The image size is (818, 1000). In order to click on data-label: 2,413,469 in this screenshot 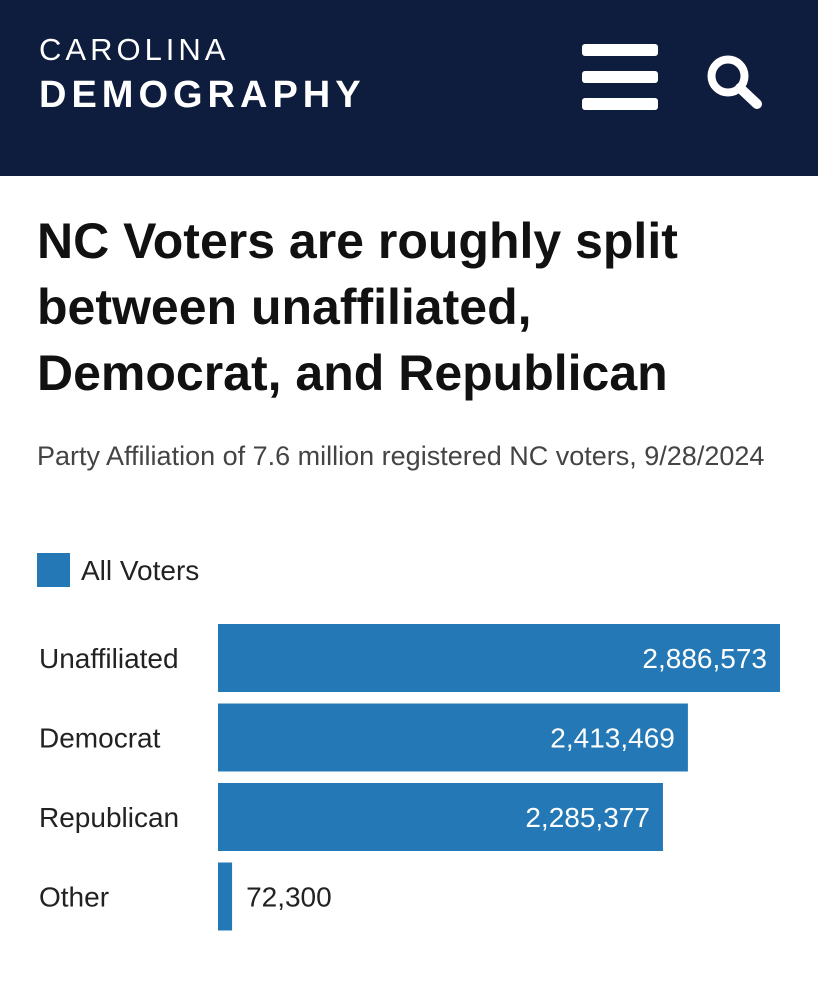, I will do `click(612, 738)`.